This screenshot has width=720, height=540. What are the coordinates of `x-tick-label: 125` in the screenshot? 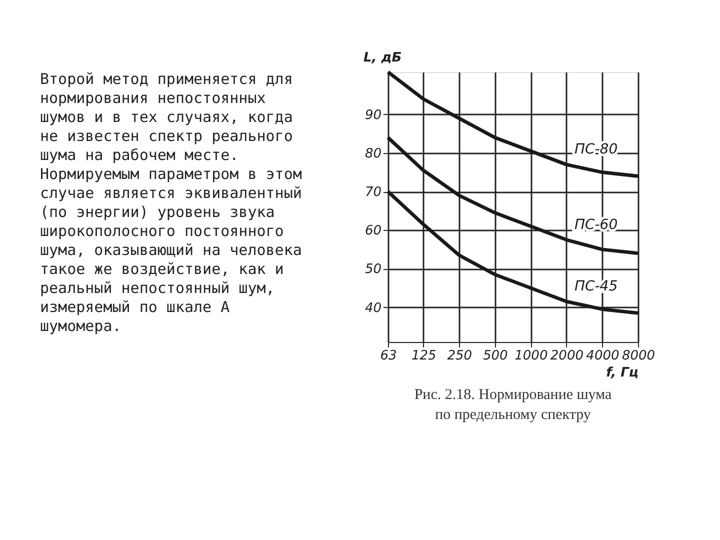 It's located at (423, 356).